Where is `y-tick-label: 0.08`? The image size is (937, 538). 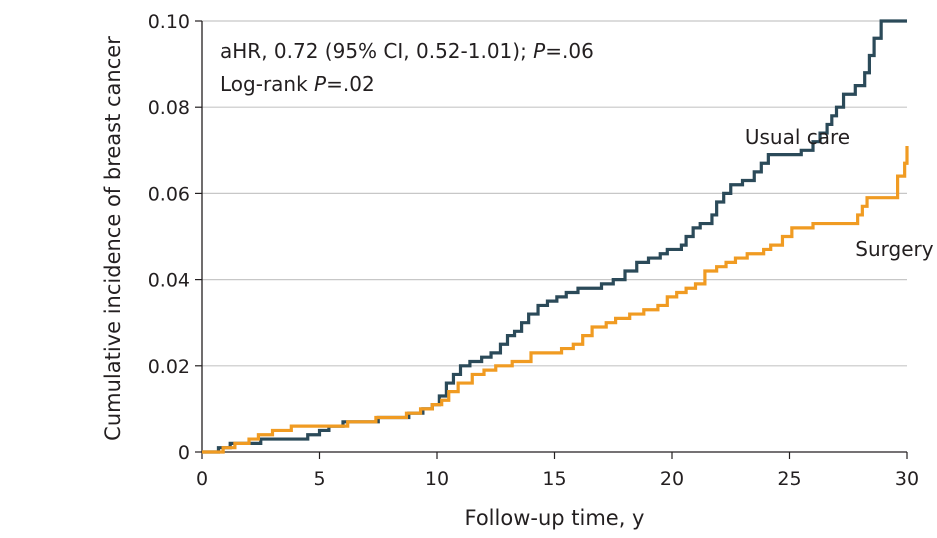
y-tick-label: 0.08 is located at coordinates (169, 108).